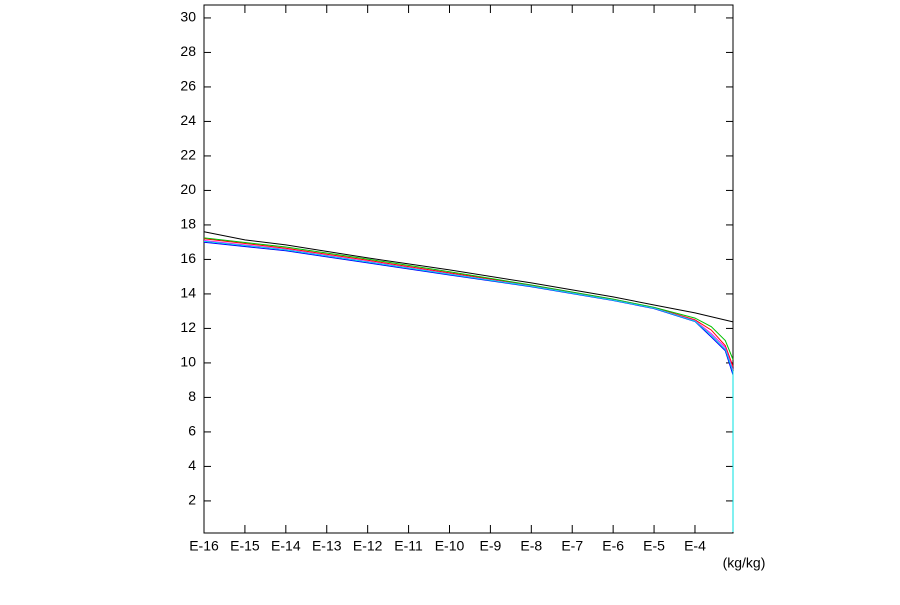 The image size is (900, 605). Describe the element at coordinates (188, 327) in the screenshot. I see `y-tick-label: 12` at that location.